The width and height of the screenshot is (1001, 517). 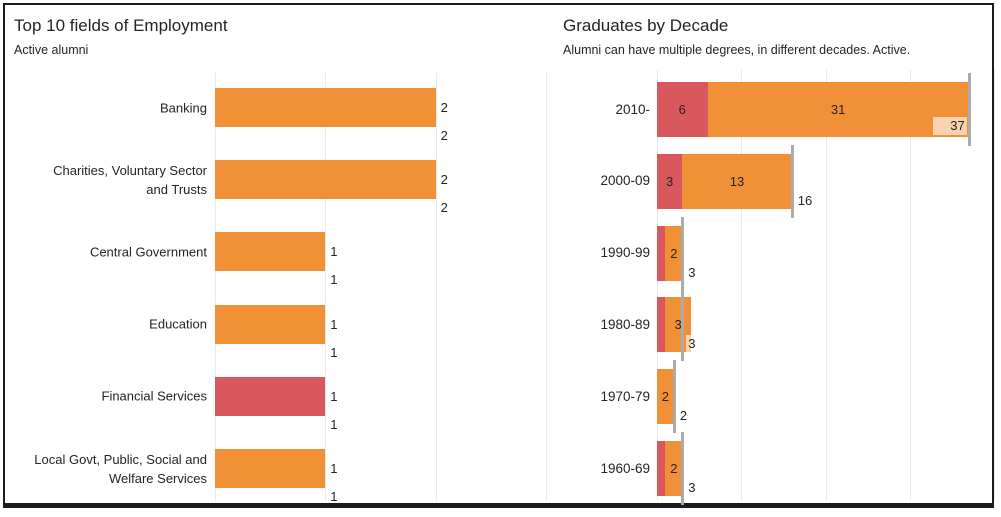 I want to click on category-label: Charities, Voluntary Sector and Trusts, so click(x=130, y=179).